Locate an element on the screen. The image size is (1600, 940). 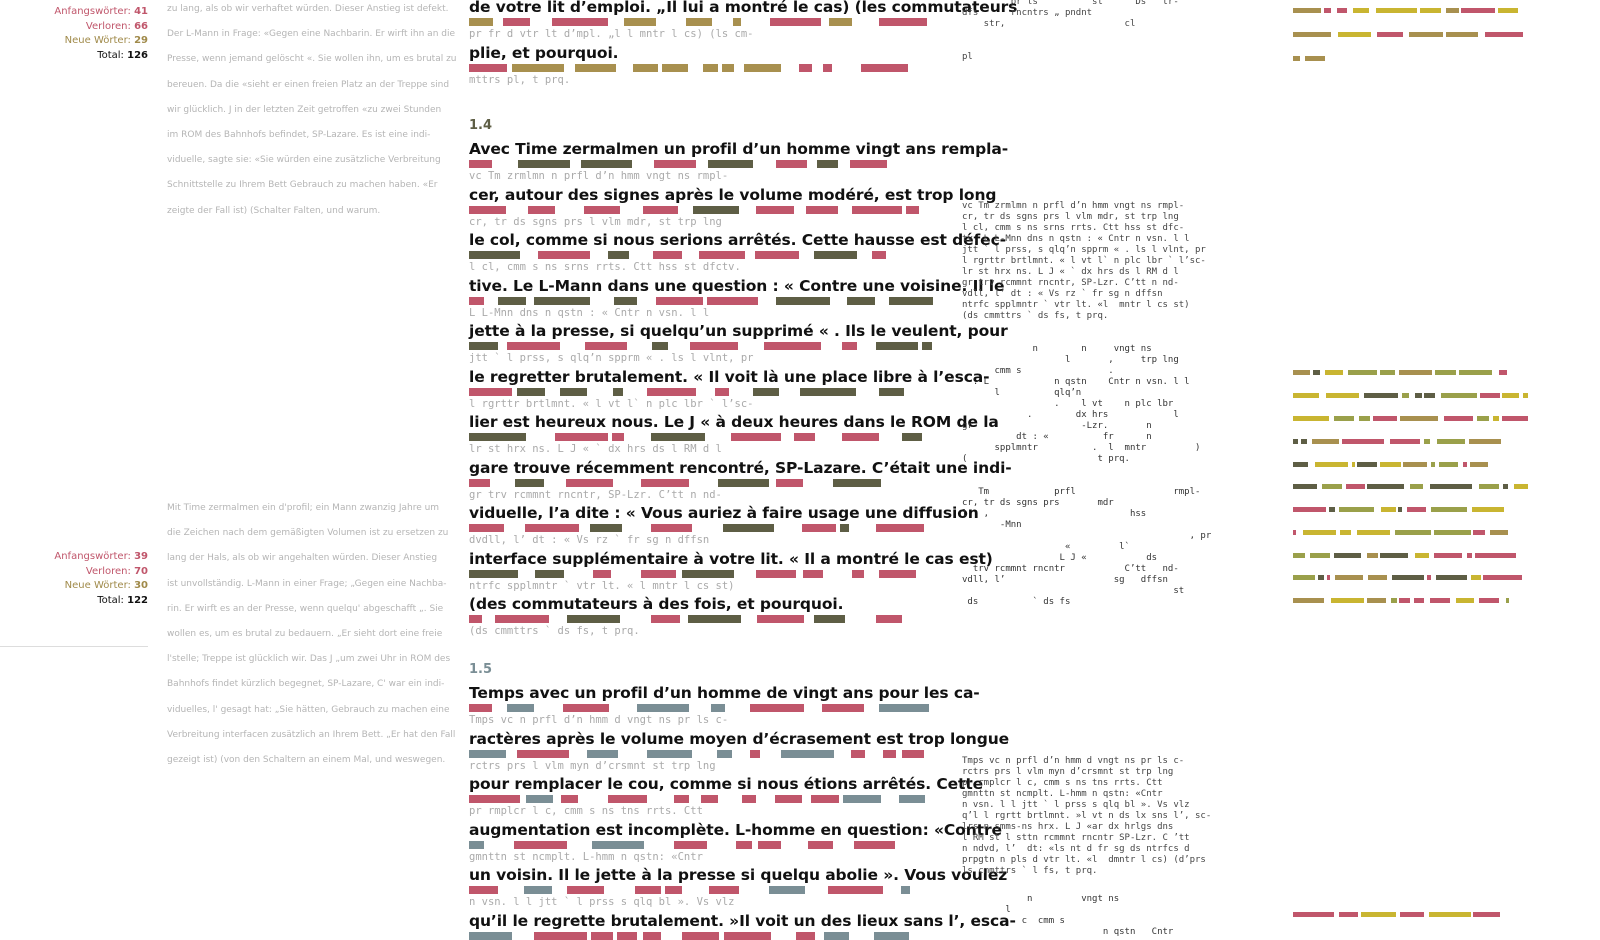
consonant-line: cr, tr ds sgns prs l vlm mdr, st trp lng is located at coordinates (595, 221).